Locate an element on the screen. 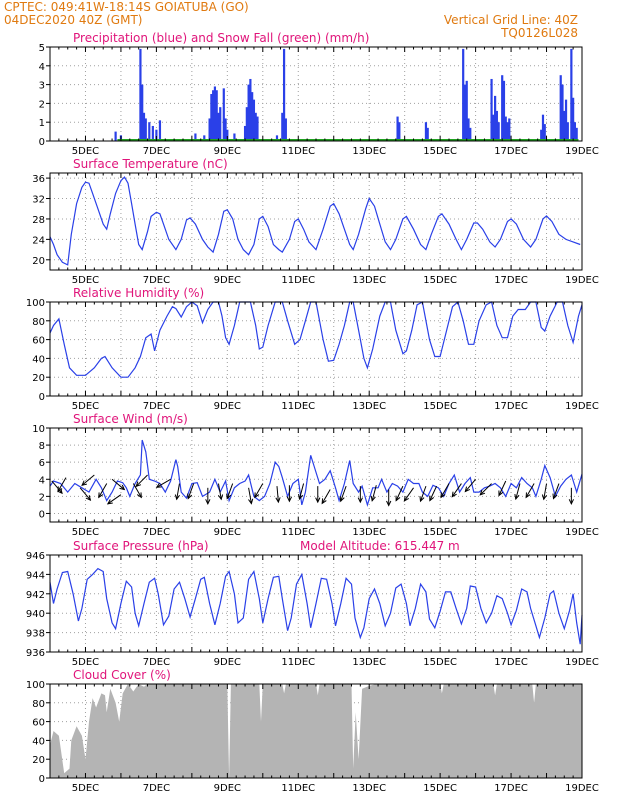 This screenshot has width=618, height=800. precip-xtick-label: 19DEC is located at coordinates (582, 151).